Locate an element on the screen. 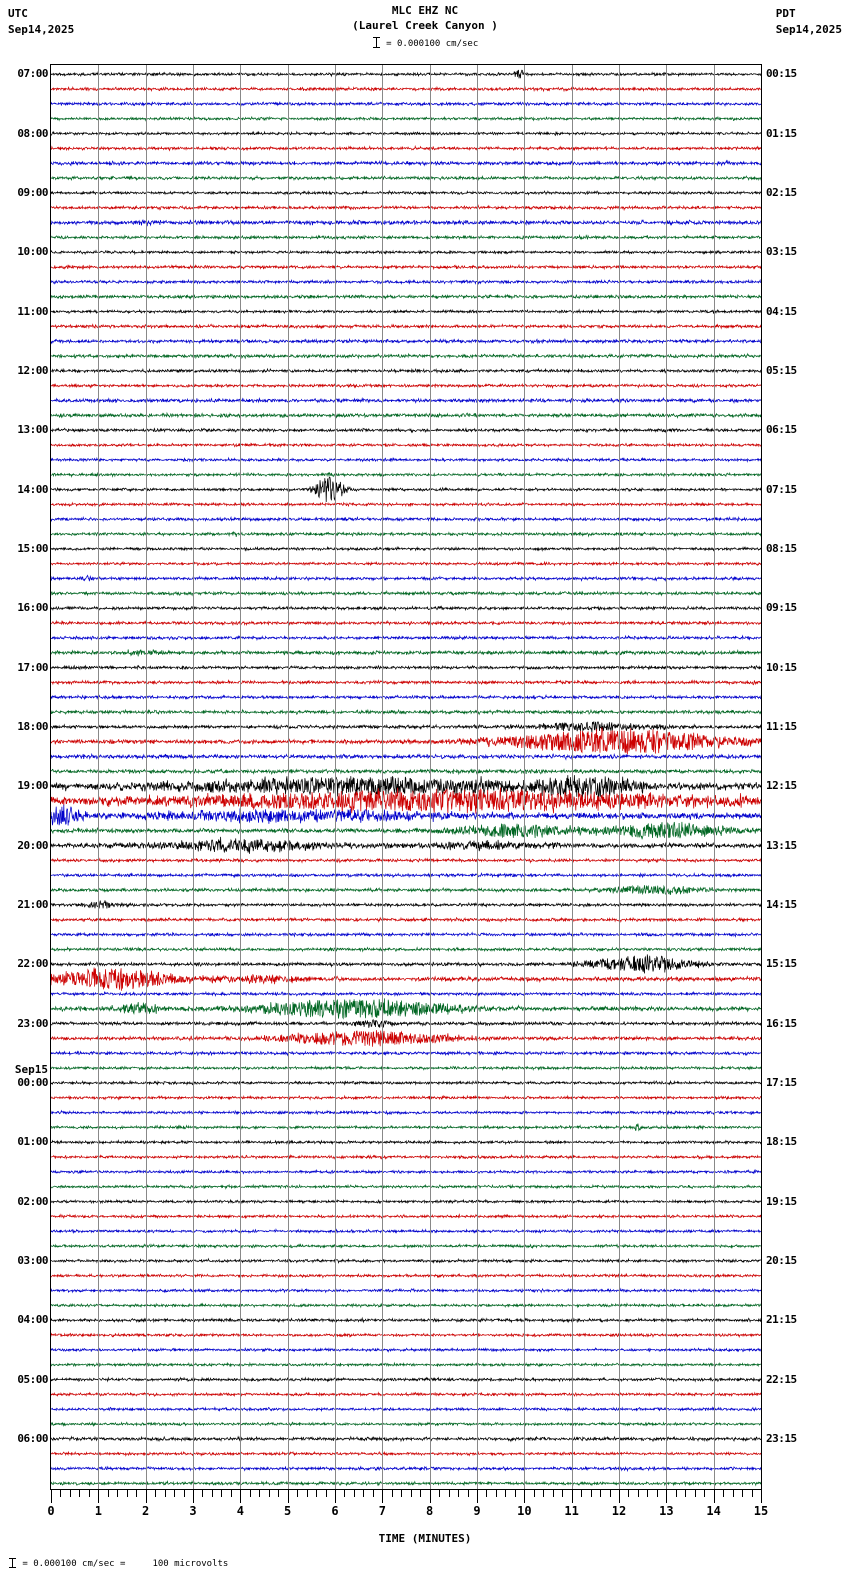  trace-40-black is located at coordinates (406, 667).